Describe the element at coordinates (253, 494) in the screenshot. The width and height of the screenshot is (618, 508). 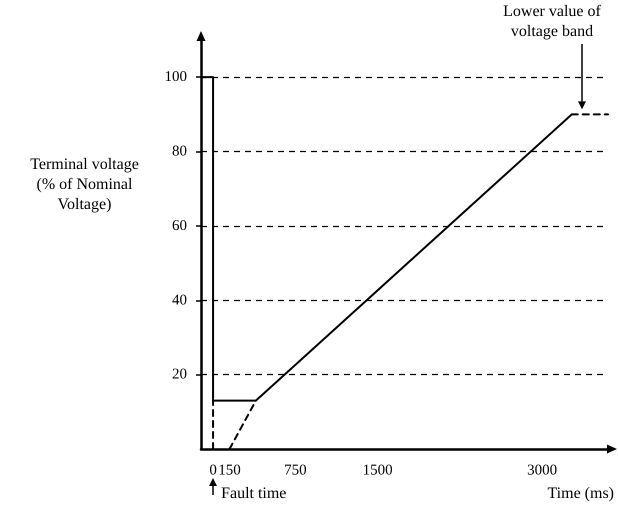
I see `annotation: Fault time` at that location.